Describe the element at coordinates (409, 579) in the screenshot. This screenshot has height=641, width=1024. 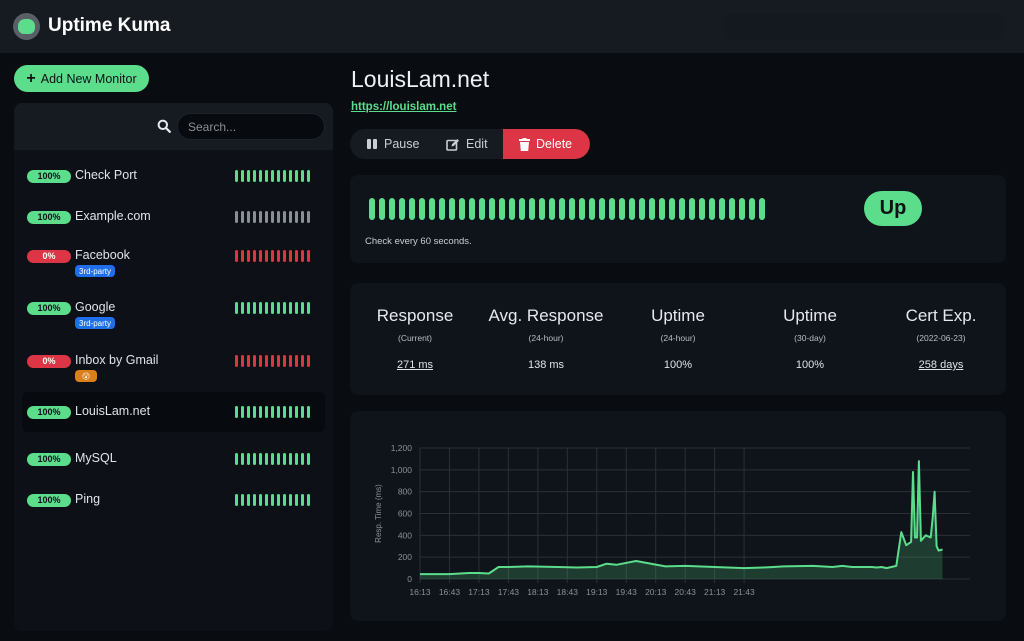
I see `y-tick-label: 0` at that location.